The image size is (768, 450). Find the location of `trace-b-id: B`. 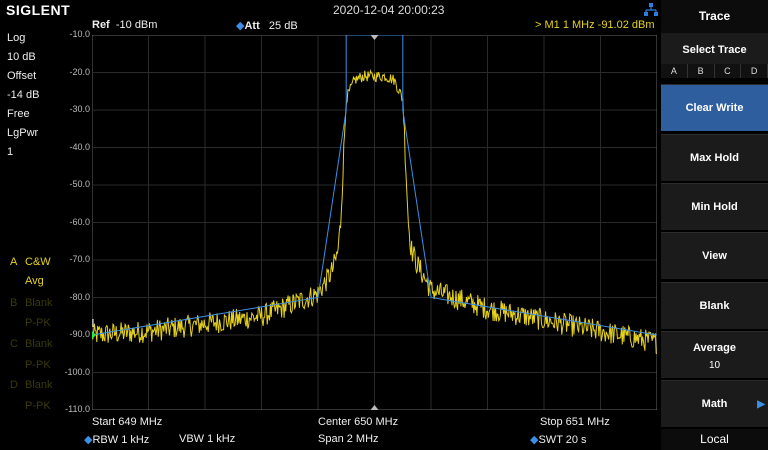

trace-b-id: B is located at coordinates (14, 303).